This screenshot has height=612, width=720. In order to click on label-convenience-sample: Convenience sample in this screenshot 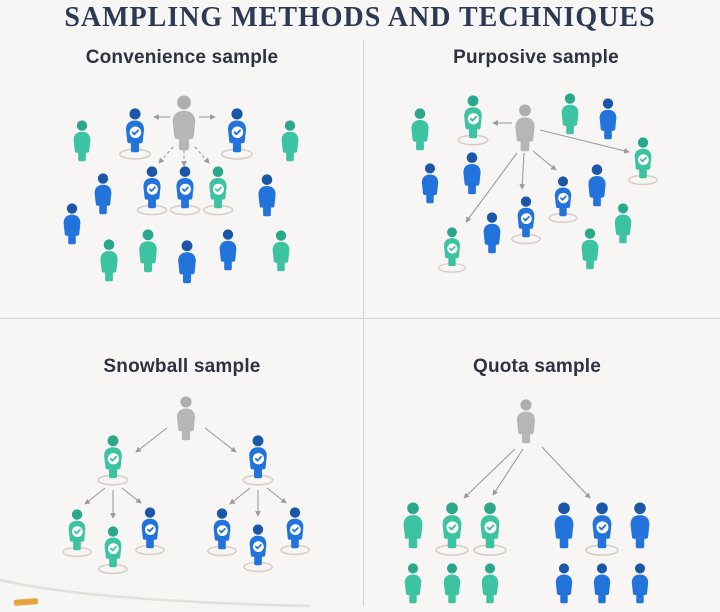, I will do `click(182, 57)`.